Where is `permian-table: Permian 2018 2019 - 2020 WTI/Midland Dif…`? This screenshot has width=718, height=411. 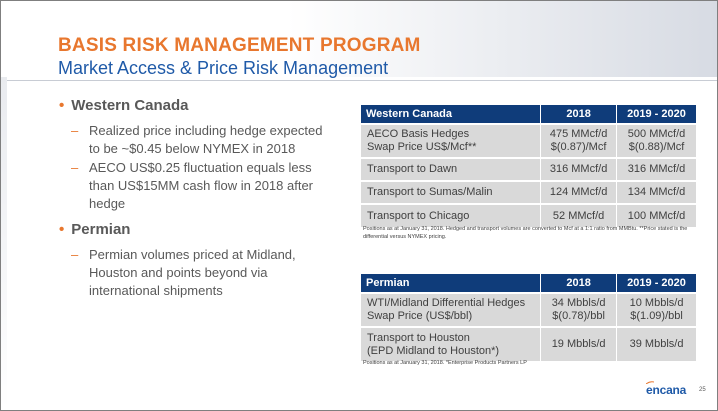
permian-table: Permian 2018 2019 - 2020 WTI/Midland Dif… is located at coordinates (529, 317).